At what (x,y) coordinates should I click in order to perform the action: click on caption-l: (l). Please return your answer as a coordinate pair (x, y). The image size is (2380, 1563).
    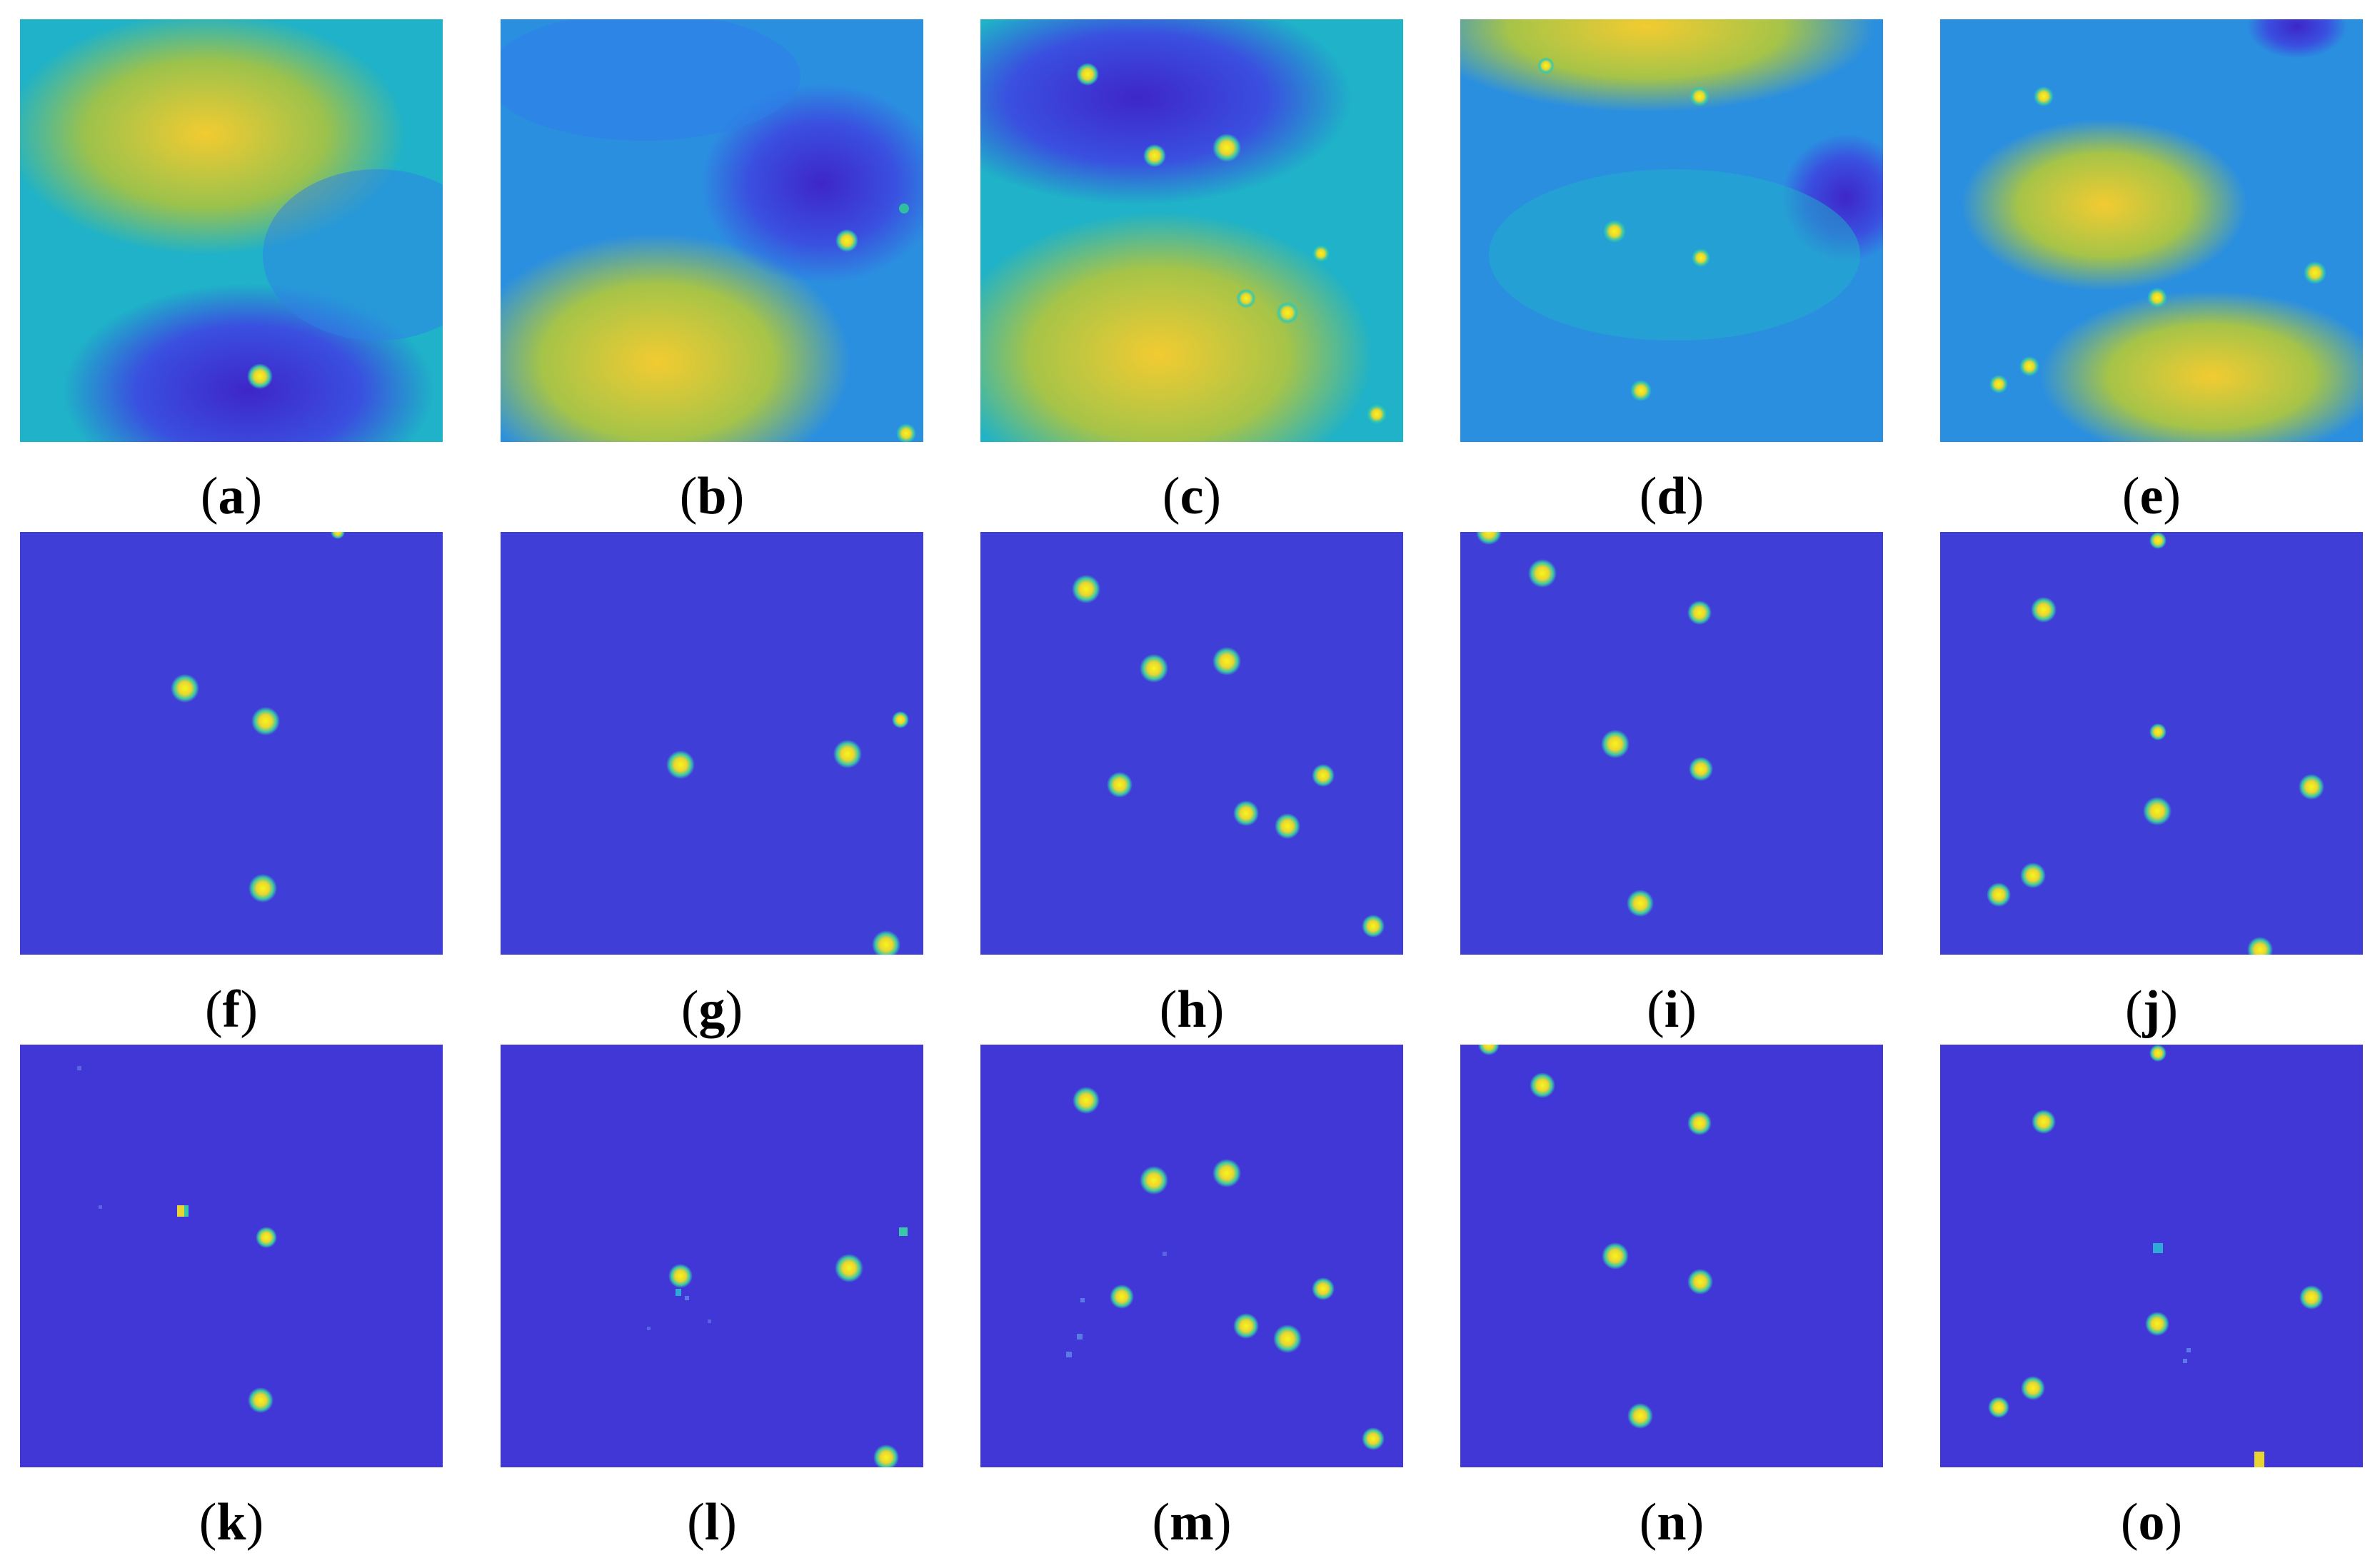
    Looking at the image, I should click on (712, 1522).